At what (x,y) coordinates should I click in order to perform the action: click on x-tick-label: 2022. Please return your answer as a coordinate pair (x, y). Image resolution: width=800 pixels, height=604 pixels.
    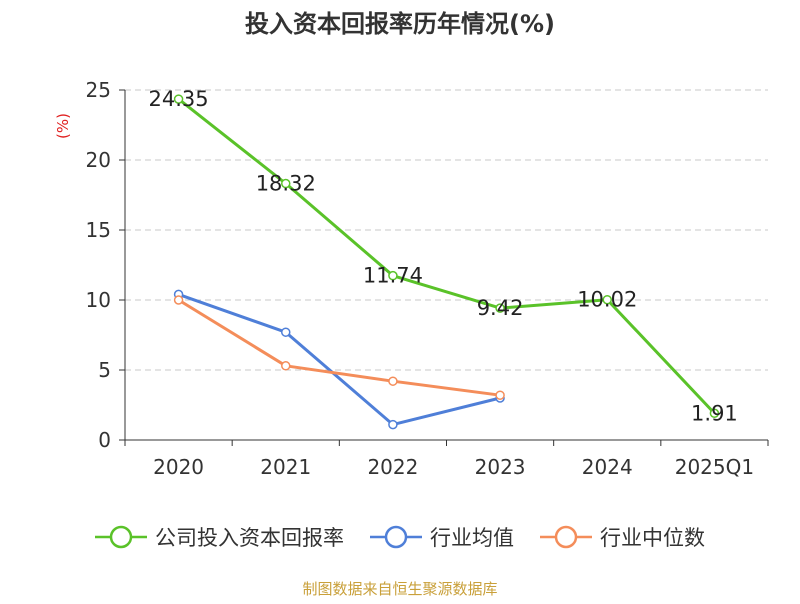
    Looking at the image, I should click on (392, 467).